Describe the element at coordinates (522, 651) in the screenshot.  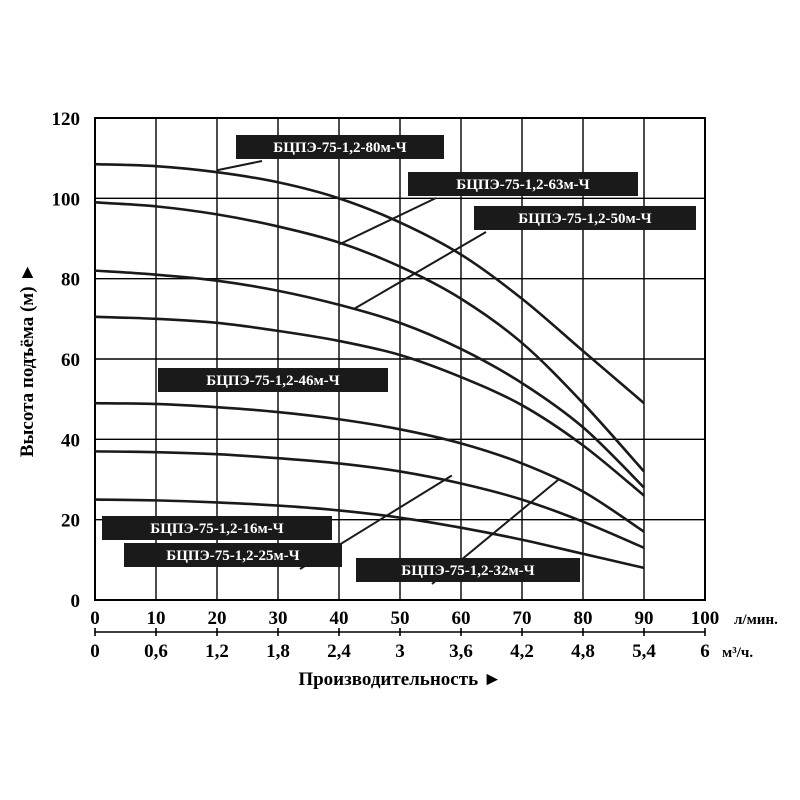
I see `x2-tick-label: 4,2` at that location.